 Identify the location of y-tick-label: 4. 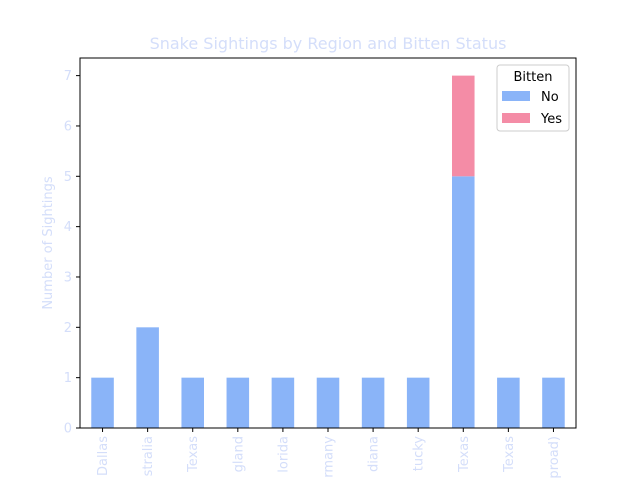
(68, 227).